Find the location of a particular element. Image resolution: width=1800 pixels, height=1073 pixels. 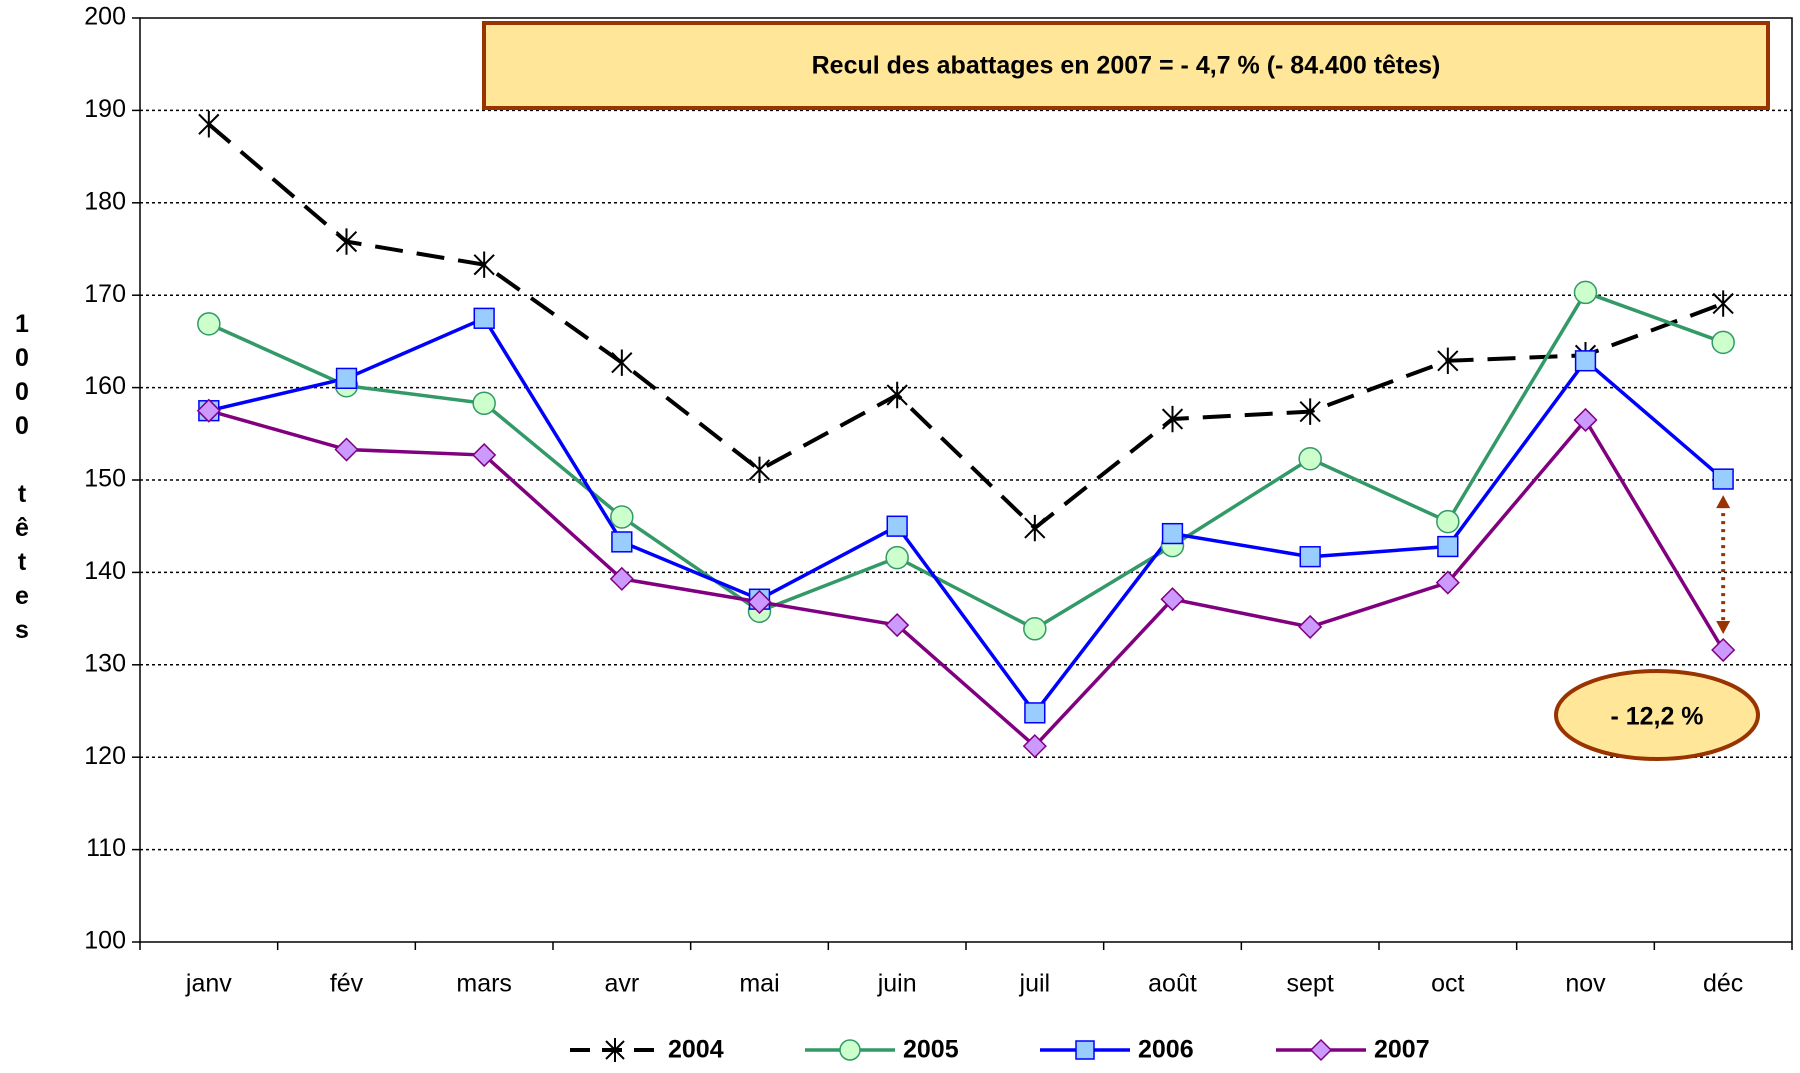

y-tick-label: 100 is located at coordinates (105, 941).